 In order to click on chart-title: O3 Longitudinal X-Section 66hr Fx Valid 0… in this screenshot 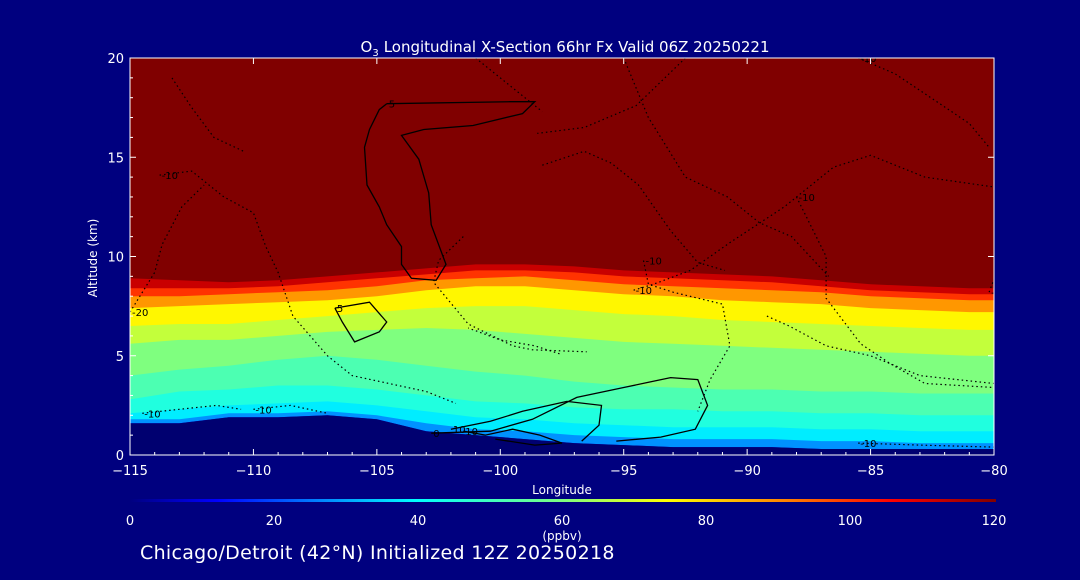, I will do `click(565, 48)`.